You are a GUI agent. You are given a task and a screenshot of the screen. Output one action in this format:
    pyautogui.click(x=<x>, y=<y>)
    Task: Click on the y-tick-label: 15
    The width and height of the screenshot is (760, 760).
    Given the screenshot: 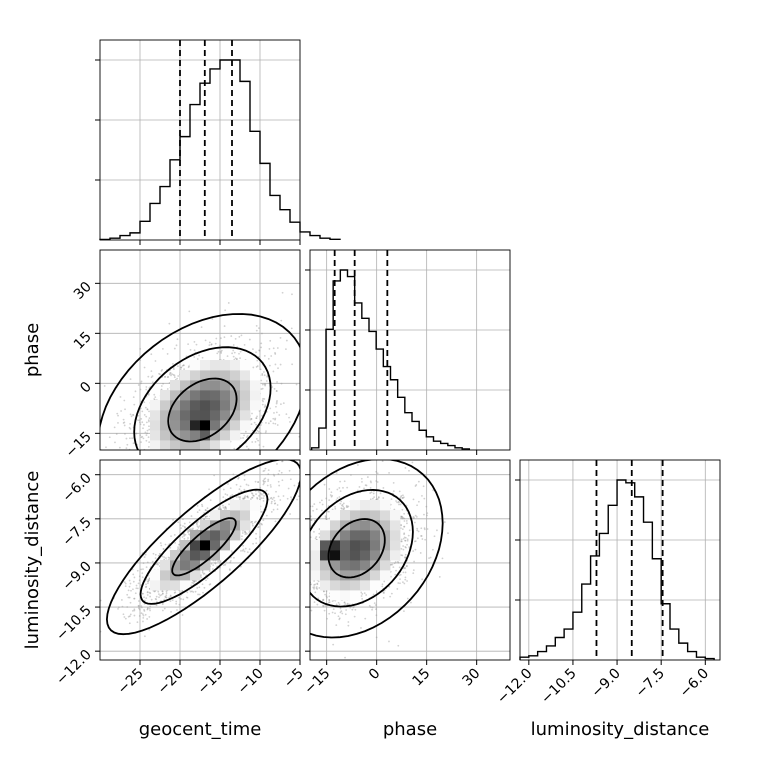 What is the action you would take?
    pyautogui.click(x=83, y=341)
    